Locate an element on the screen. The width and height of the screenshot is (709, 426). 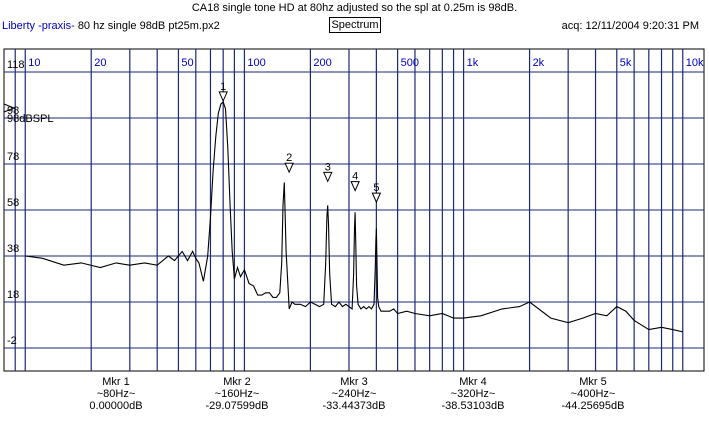
x-tick-label: 50 is located at coordinates (187, 63).